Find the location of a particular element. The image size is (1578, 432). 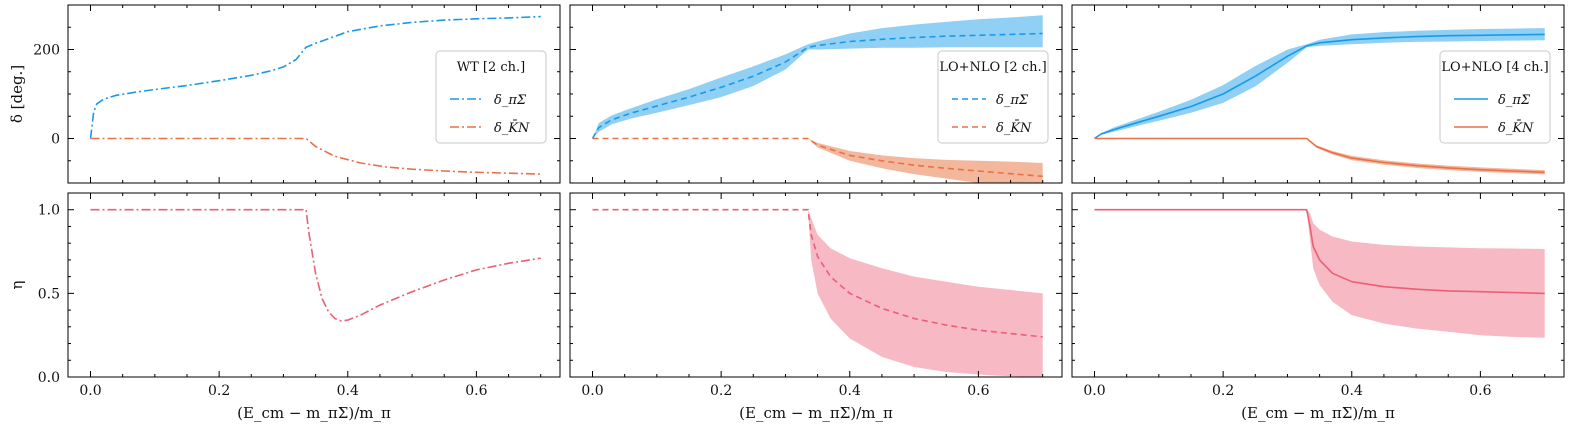

bottom-right-band-eta is located at coordinates (1319, 273).